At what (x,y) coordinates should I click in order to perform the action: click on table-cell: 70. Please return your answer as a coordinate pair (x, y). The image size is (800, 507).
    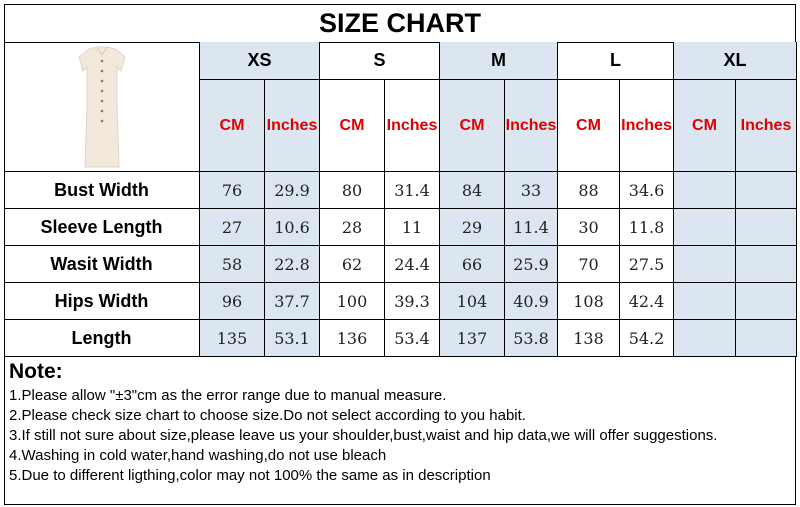
    Looking at the image, I should click on (589, 264).